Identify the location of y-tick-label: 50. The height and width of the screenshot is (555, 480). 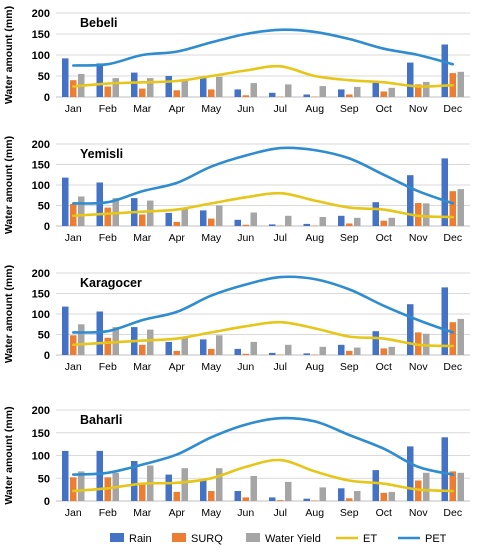
(44, 479).